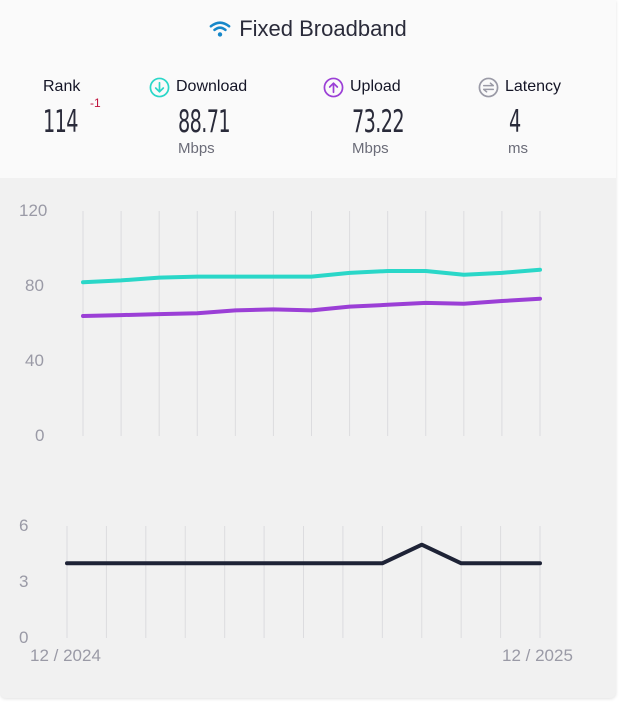 This screenshot has height=702, width=620. Describe the element at coordinates (488, 87) in the screenshot. I see `latency-icon` at that location.